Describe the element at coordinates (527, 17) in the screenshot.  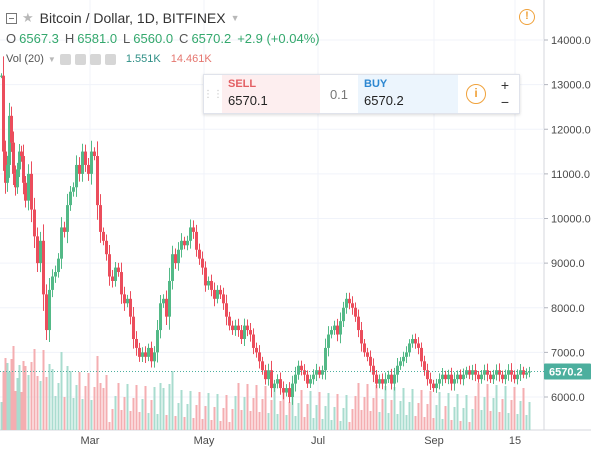
I see `warning-icon: !` at that location.